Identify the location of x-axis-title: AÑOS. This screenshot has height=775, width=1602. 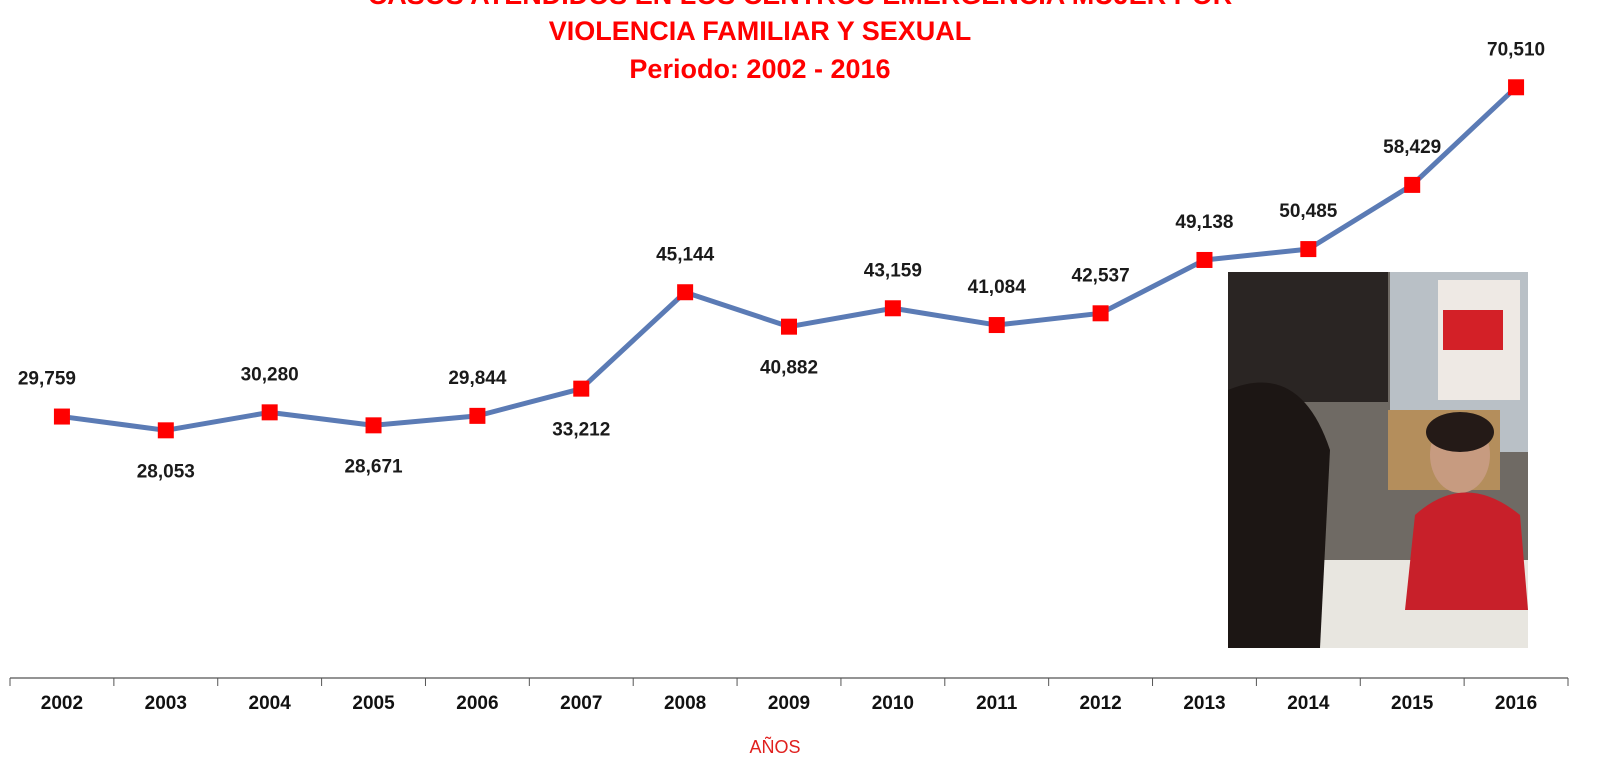
(774, 746).